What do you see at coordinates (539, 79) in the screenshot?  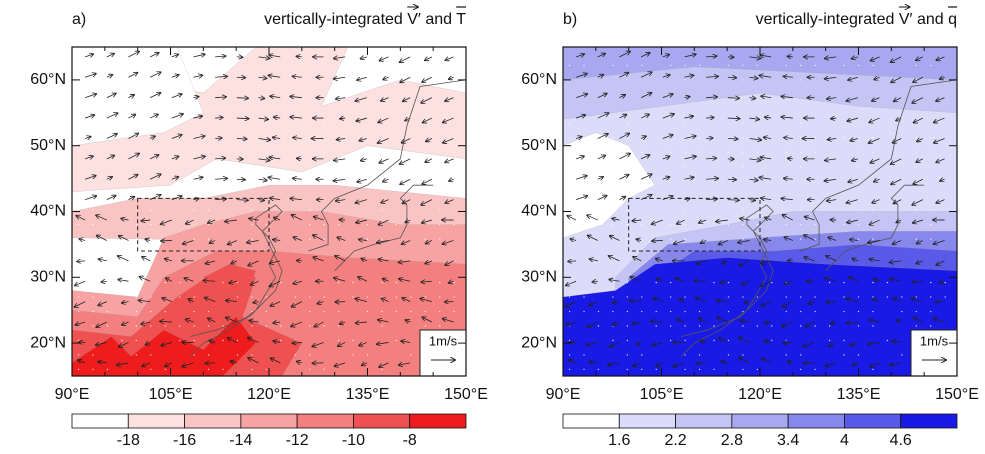 I see `y-tick-label: 60°N` at bounding box center [539, 79].